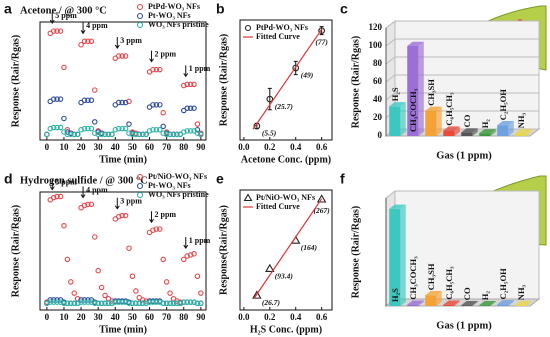  What do you see at coordinates (431, 276) in the screenshot?
I see `bar-label: CH₃SH` at bounding box center [431, 276].